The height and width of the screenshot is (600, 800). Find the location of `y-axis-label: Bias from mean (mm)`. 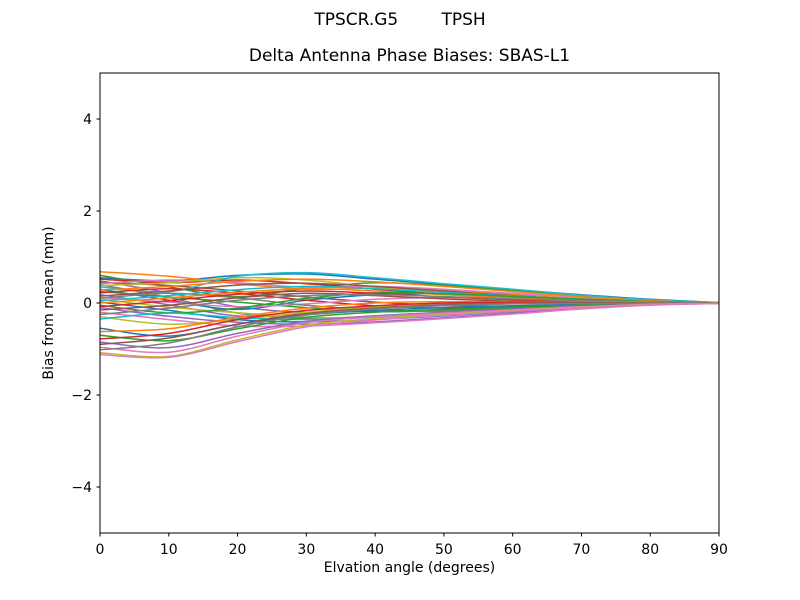

y-axis-label: Bias from mean (mm) is located at coordinates (49, 303).